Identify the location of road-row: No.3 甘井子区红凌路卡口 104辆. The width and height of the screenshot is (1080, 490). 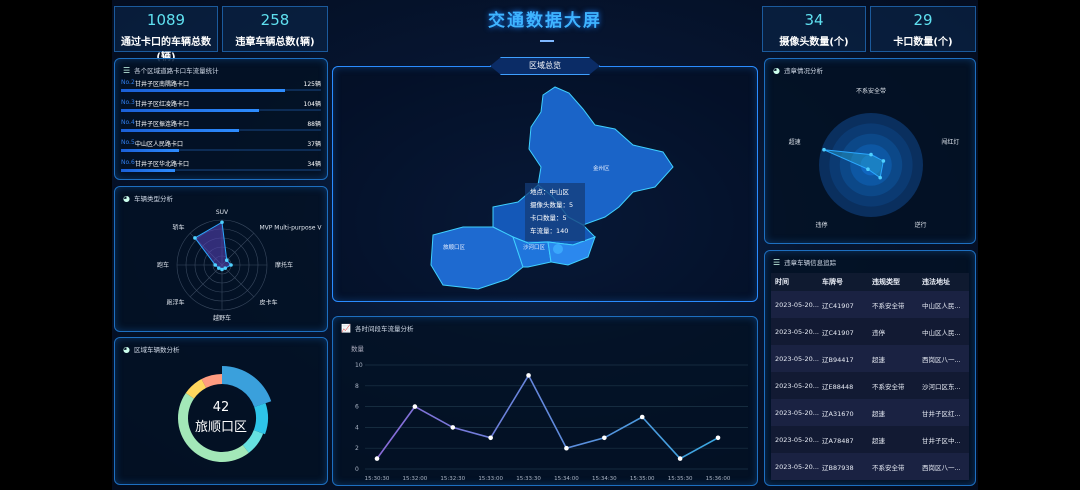
(221, 108).